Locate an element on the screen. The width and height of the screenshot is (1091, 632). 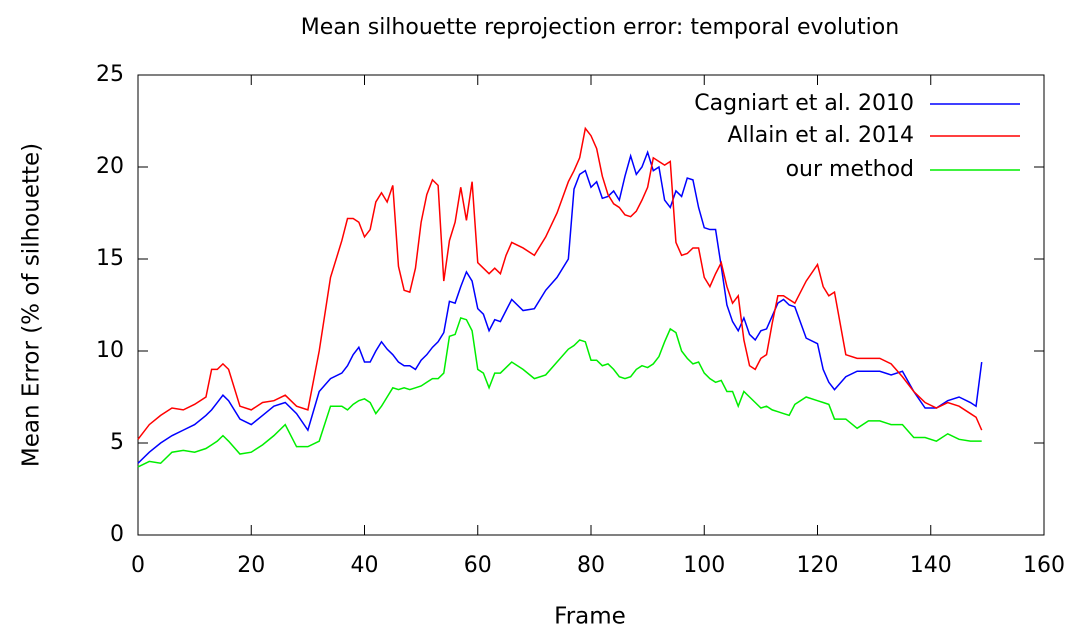
y-tick-label: 5 is located at coordinates (117, 442).